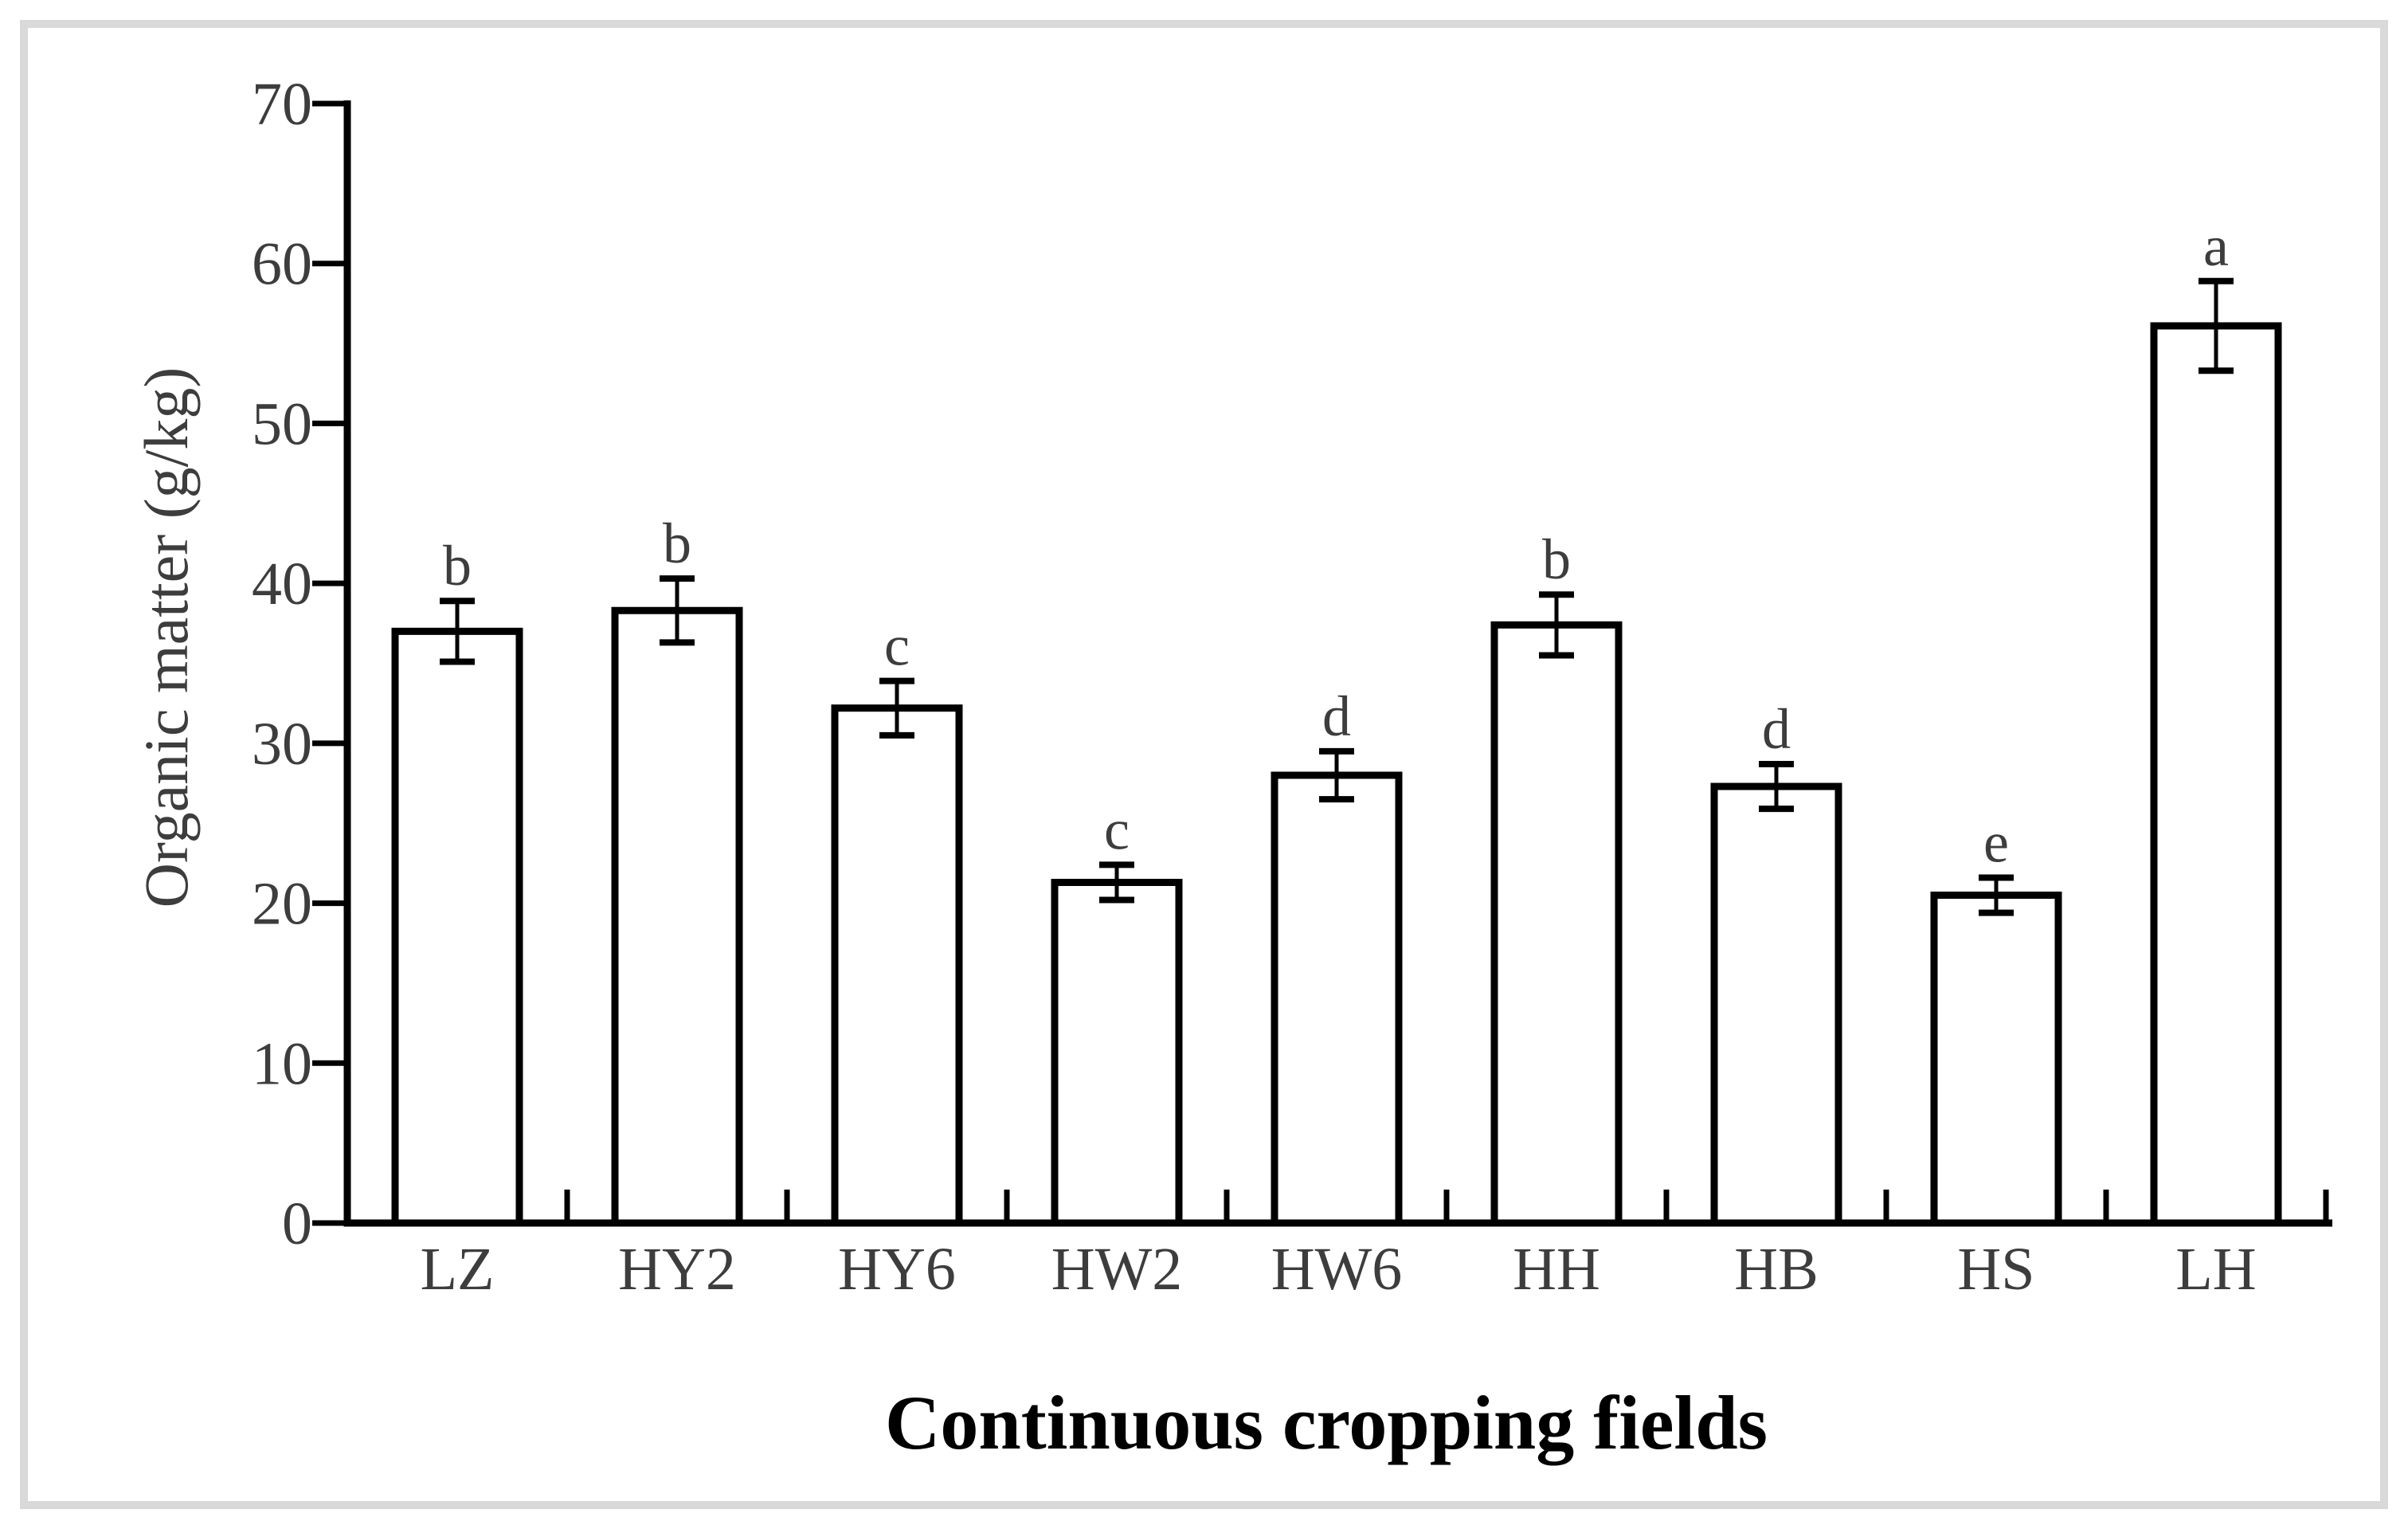  Describe the element at coordinates (897, 965) in the screenshot. I see `bar-HY6` at that location.